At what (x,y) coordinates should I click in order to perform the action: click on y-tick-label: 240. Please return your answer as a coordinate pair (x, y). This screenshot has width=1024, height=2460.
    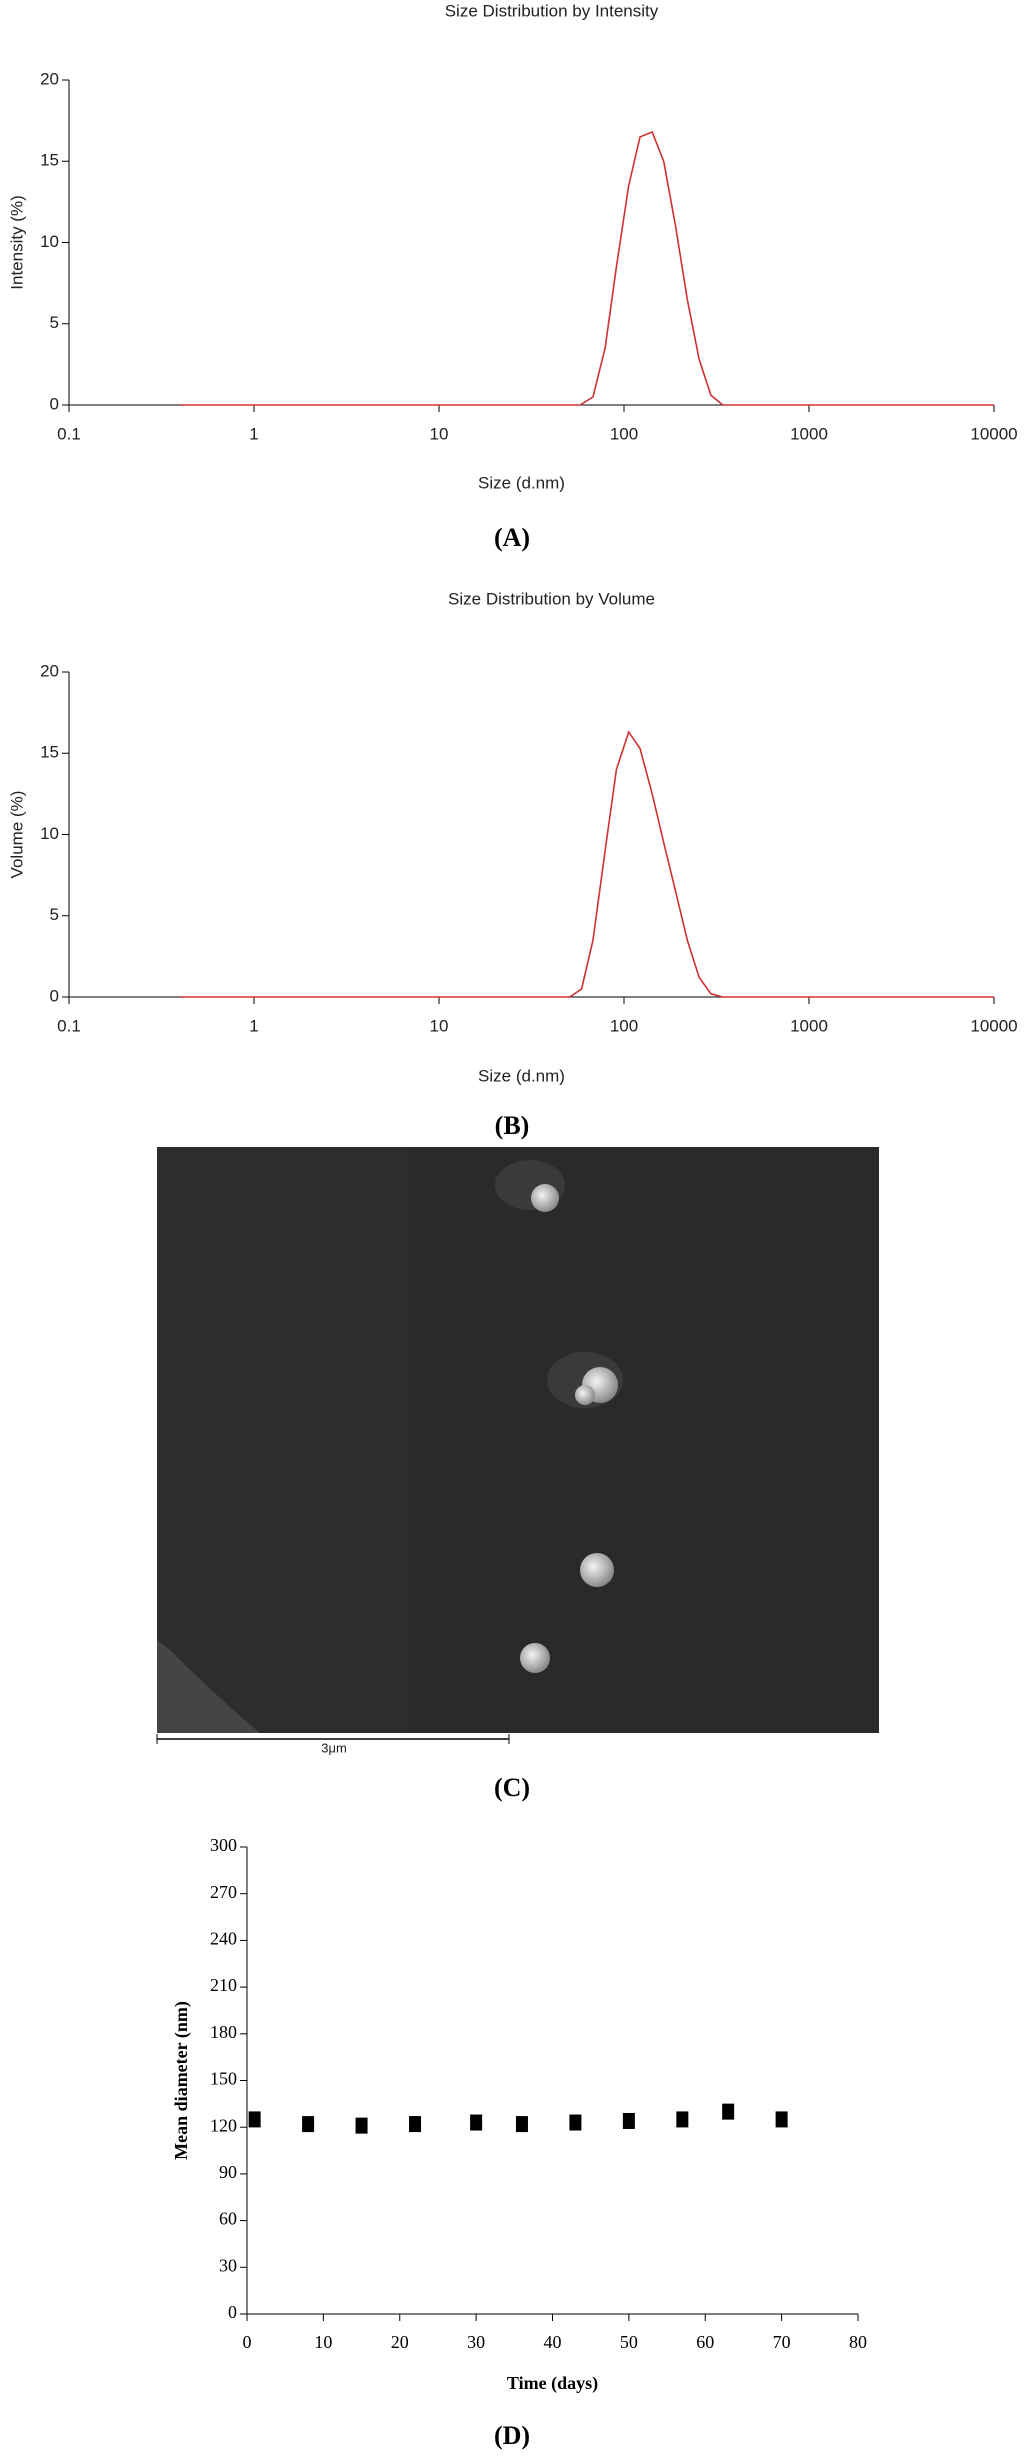
    Looking at the image, I should click on (223, 1939).